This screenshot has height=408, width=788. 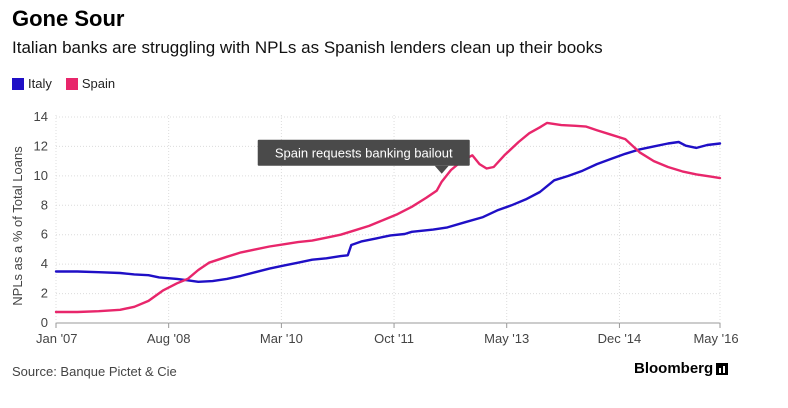 I want to click on x-tick-label: Oct '11, so click(x=394, y=338).